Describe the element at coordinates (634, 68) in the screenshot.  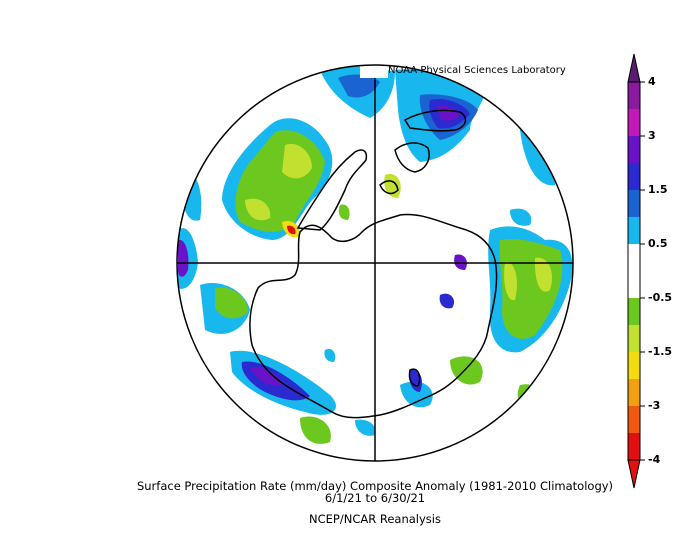
I see `colorbar-top-arrow` at that location.